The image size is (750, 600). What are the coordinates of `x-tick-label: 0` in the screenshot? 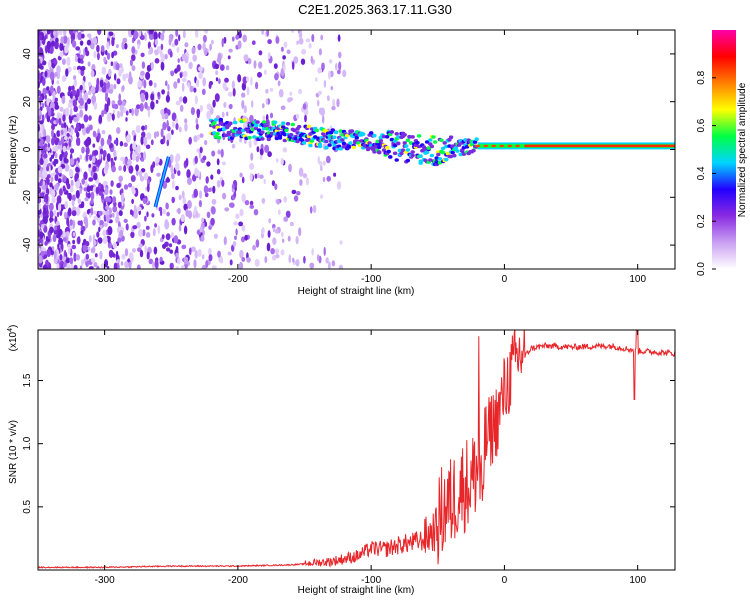 It's located at (505, 580).